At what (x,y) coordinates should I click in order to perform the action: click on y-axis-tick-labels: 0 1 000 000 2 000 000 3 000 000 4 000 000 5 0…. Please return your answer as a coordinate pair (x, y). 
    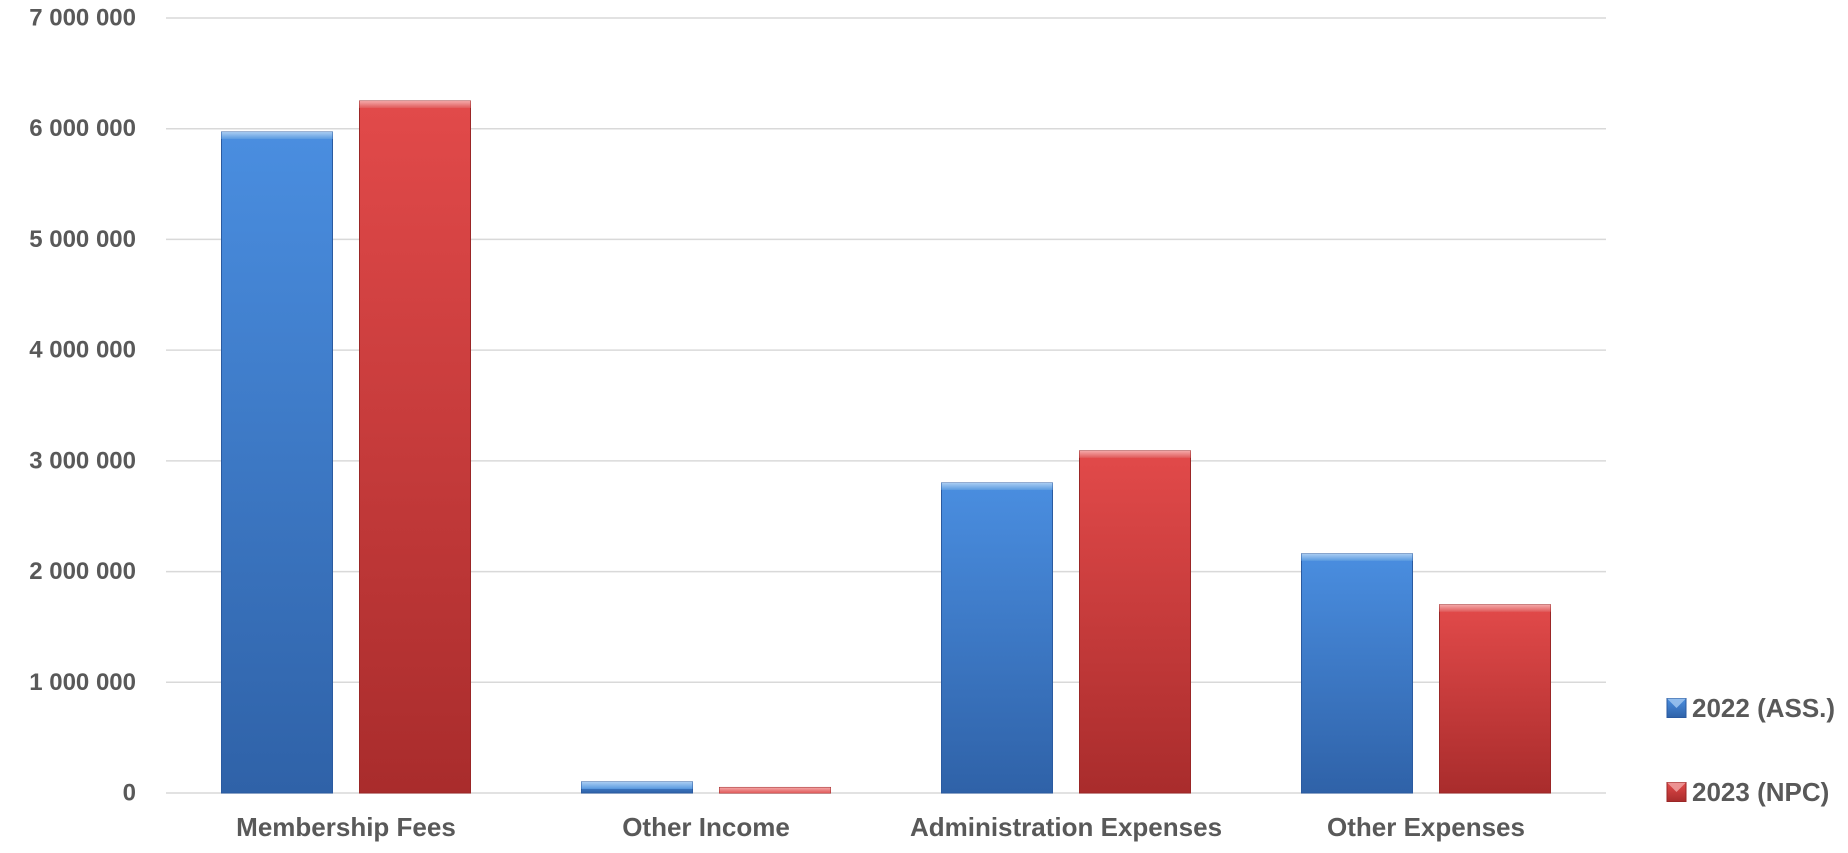
    Looking at the image, I should click on (82, 406).